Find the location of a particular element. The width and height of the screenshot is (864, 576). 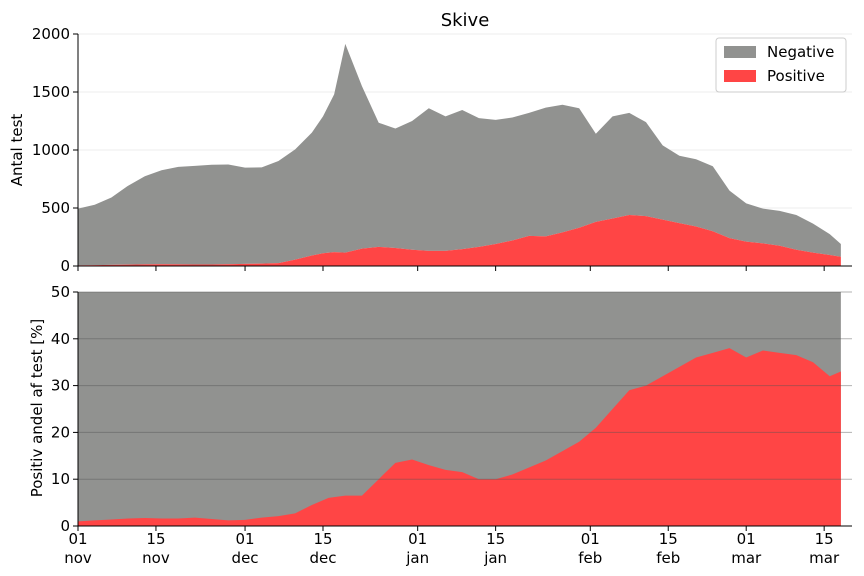

chart-title: Skive is located at coordinates (465, 20).